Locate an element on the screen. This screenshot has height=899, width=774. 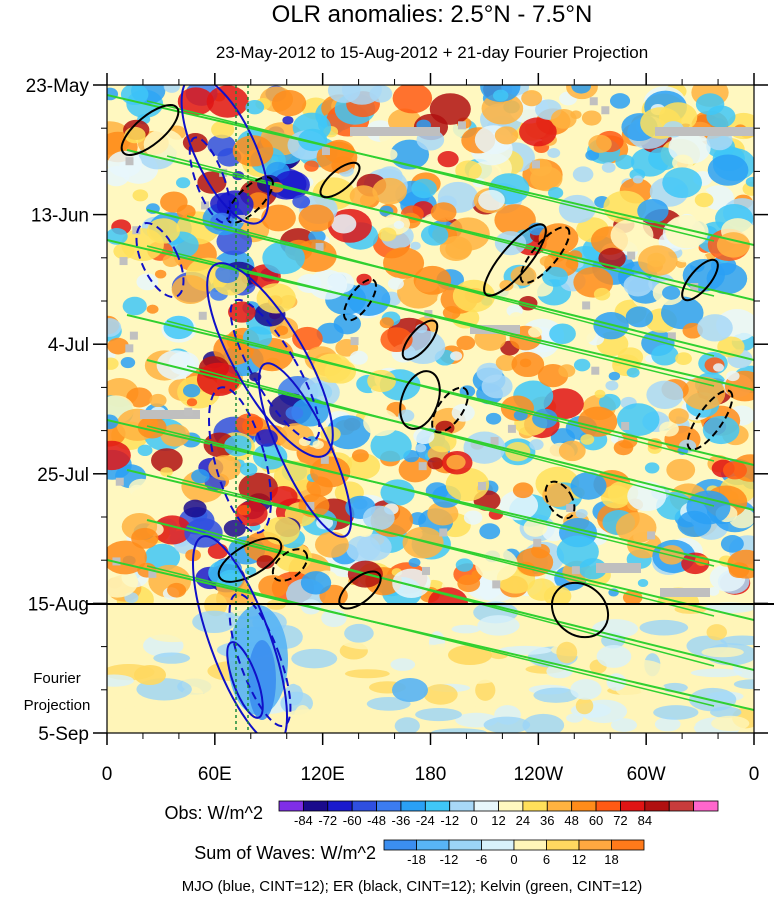
colorbar-label: 12 is located at coordinates (498, 820).